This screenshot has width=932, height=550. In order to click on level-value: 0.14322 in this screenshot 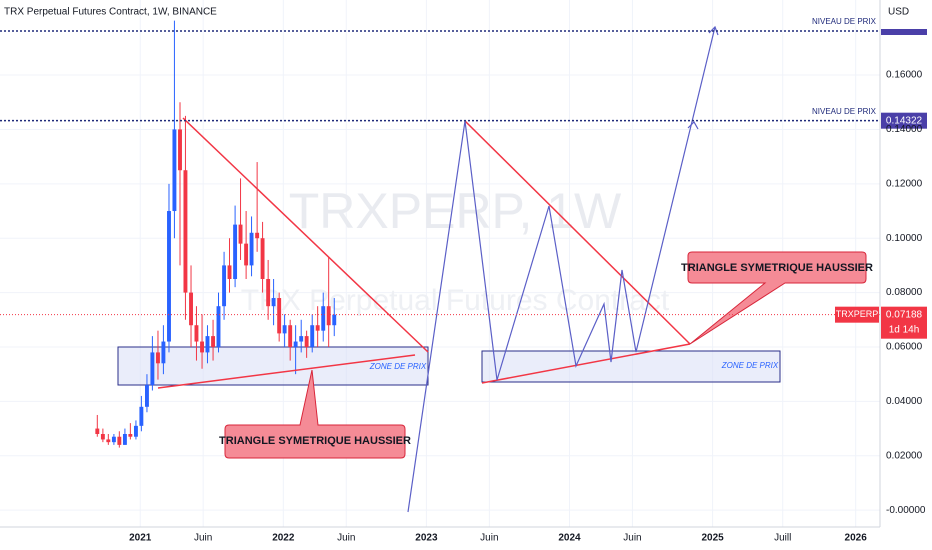, I will do `click(904, 120)`.